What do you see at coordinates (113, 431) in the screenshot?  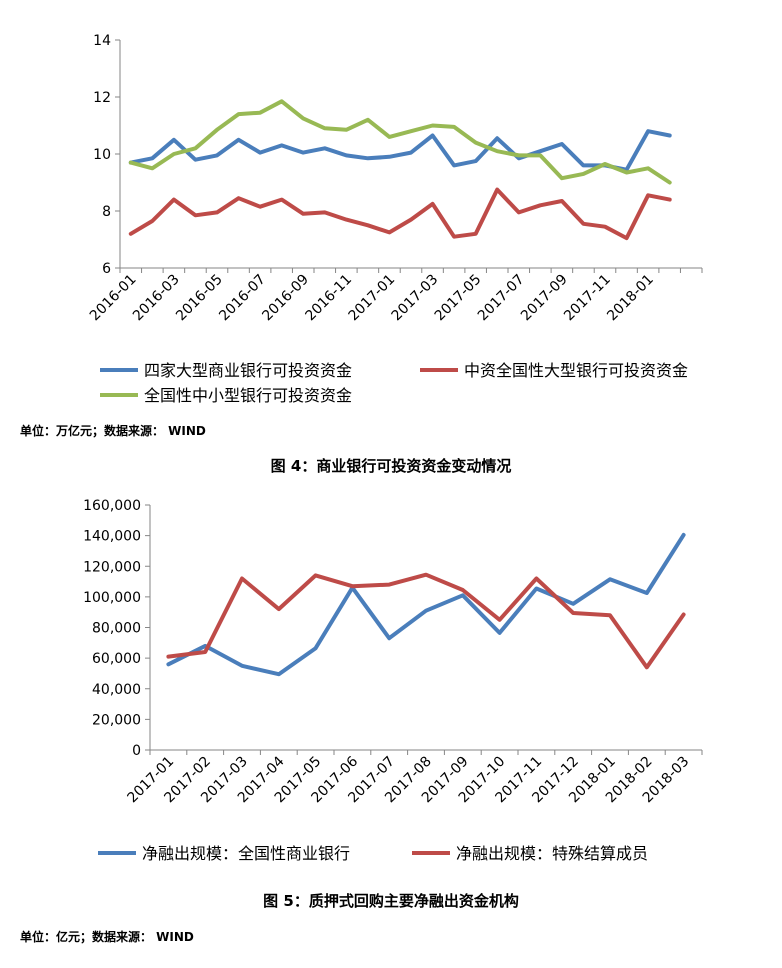 I see `chart4-note: 单位：万亿元；数据来源： WIND` at bounding box center [113, 431].